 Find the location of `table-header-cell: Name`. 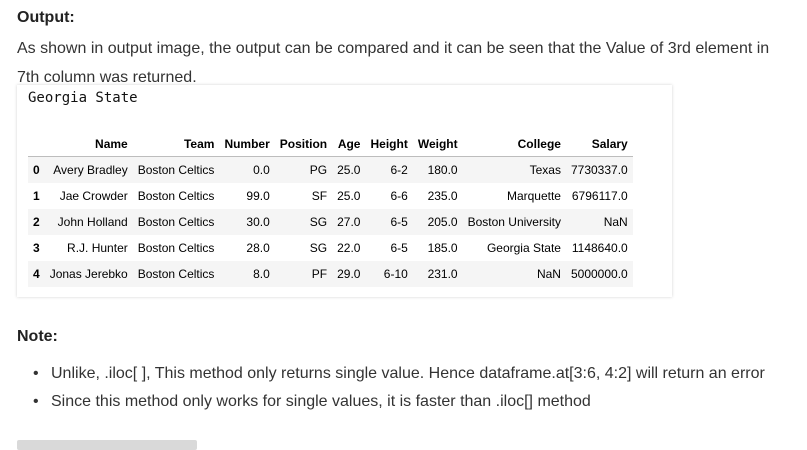

table-header-cell: Name is located at coordinates (88, 144).